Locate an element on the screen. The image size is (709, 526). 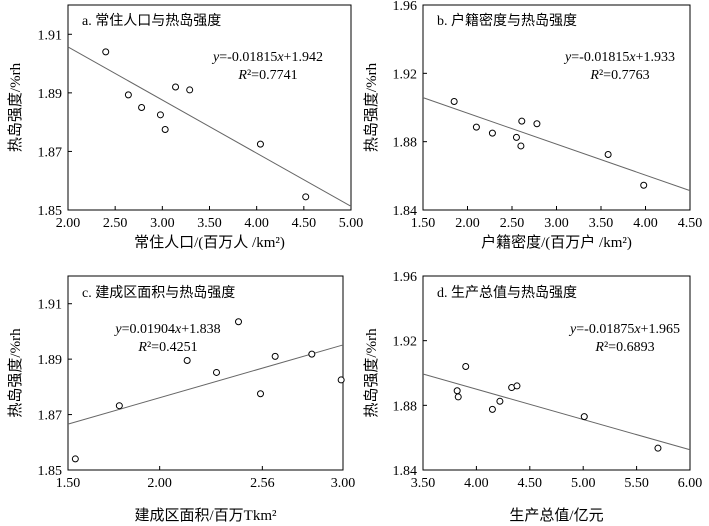
r-squared: R²=0.6893 is located at coordinates (624, 347).